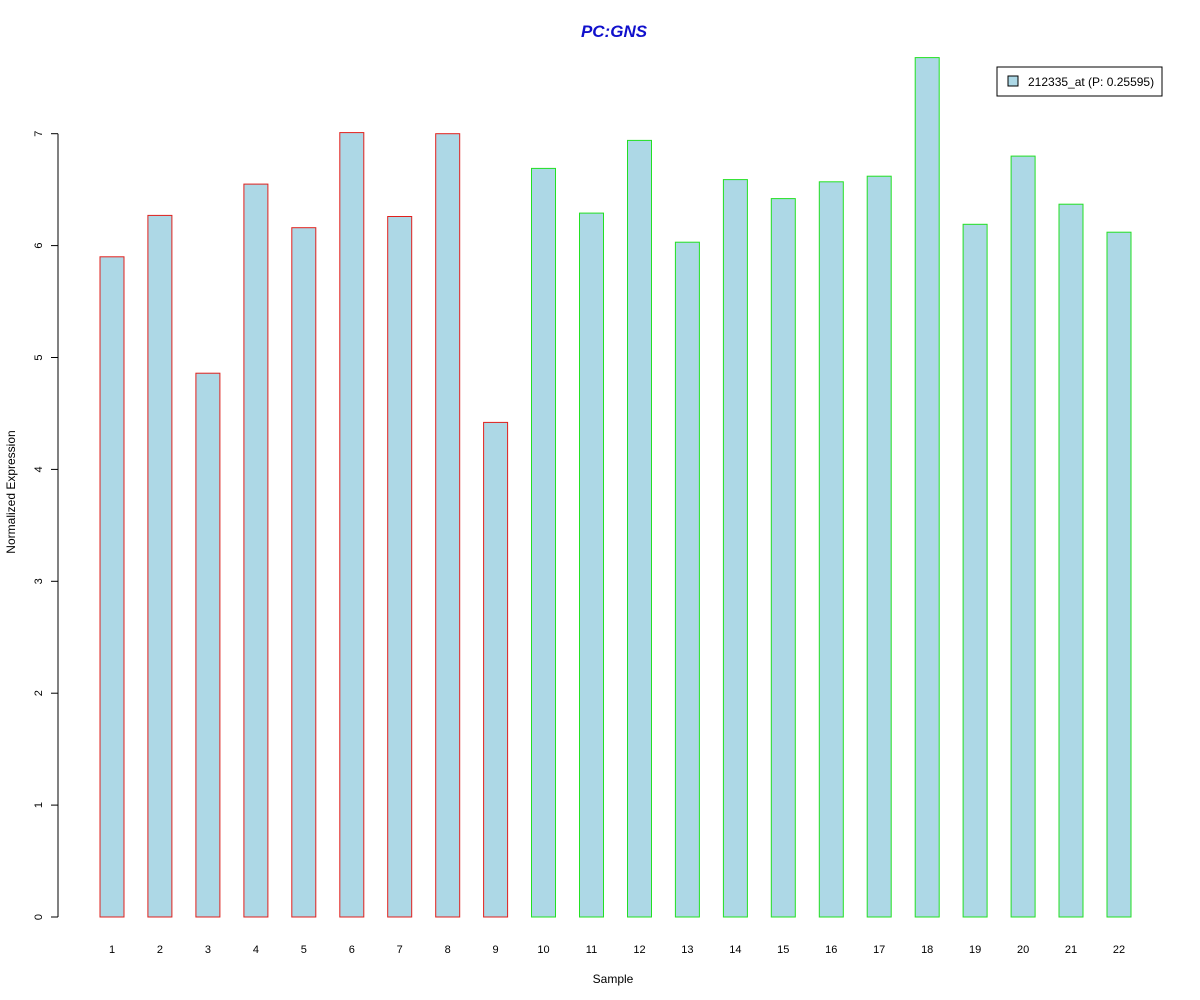  What do you see at coordinates (591, 950) in the screenshot?
I see `x-tick-label: 11` at bounding box center [591, 950].